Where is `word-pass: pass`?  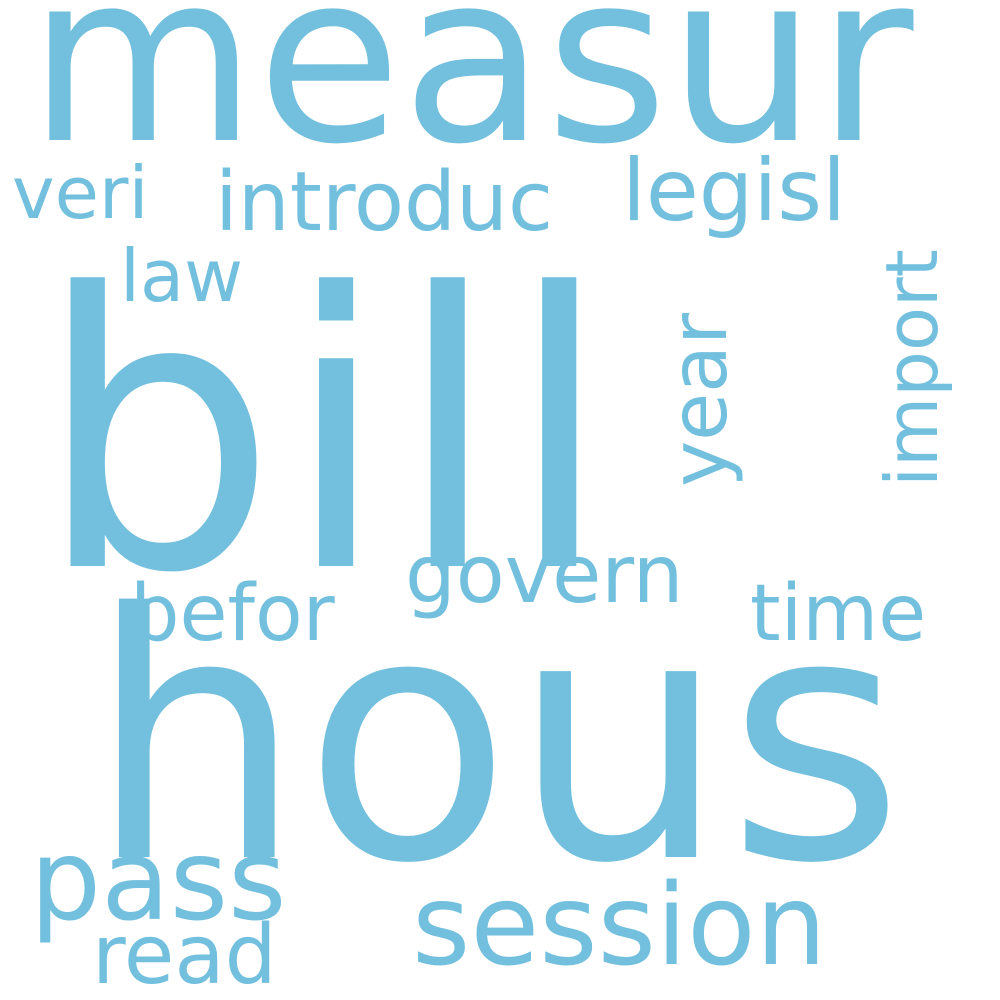 word-pass: pass is located at coordinates (158, 881).